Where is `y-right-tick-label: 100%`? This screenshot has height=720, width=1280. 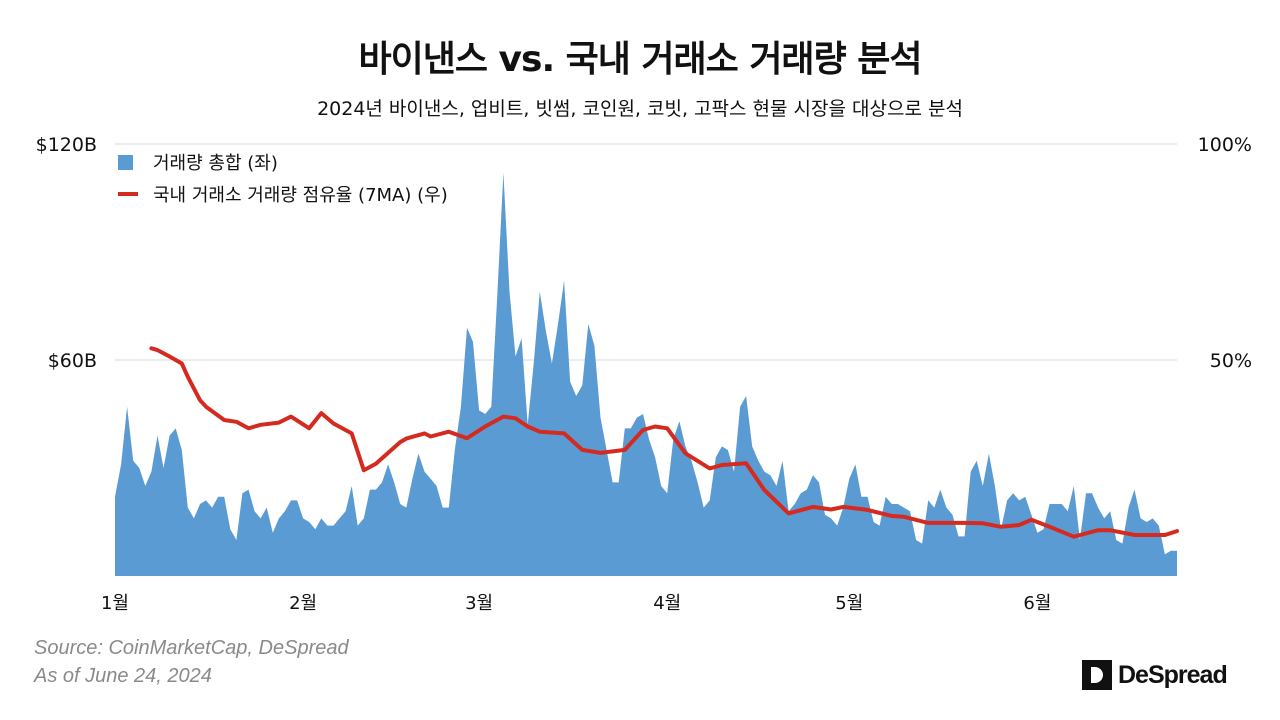
y-right-tick-label: 100% is located at coordinates (1225, 145).